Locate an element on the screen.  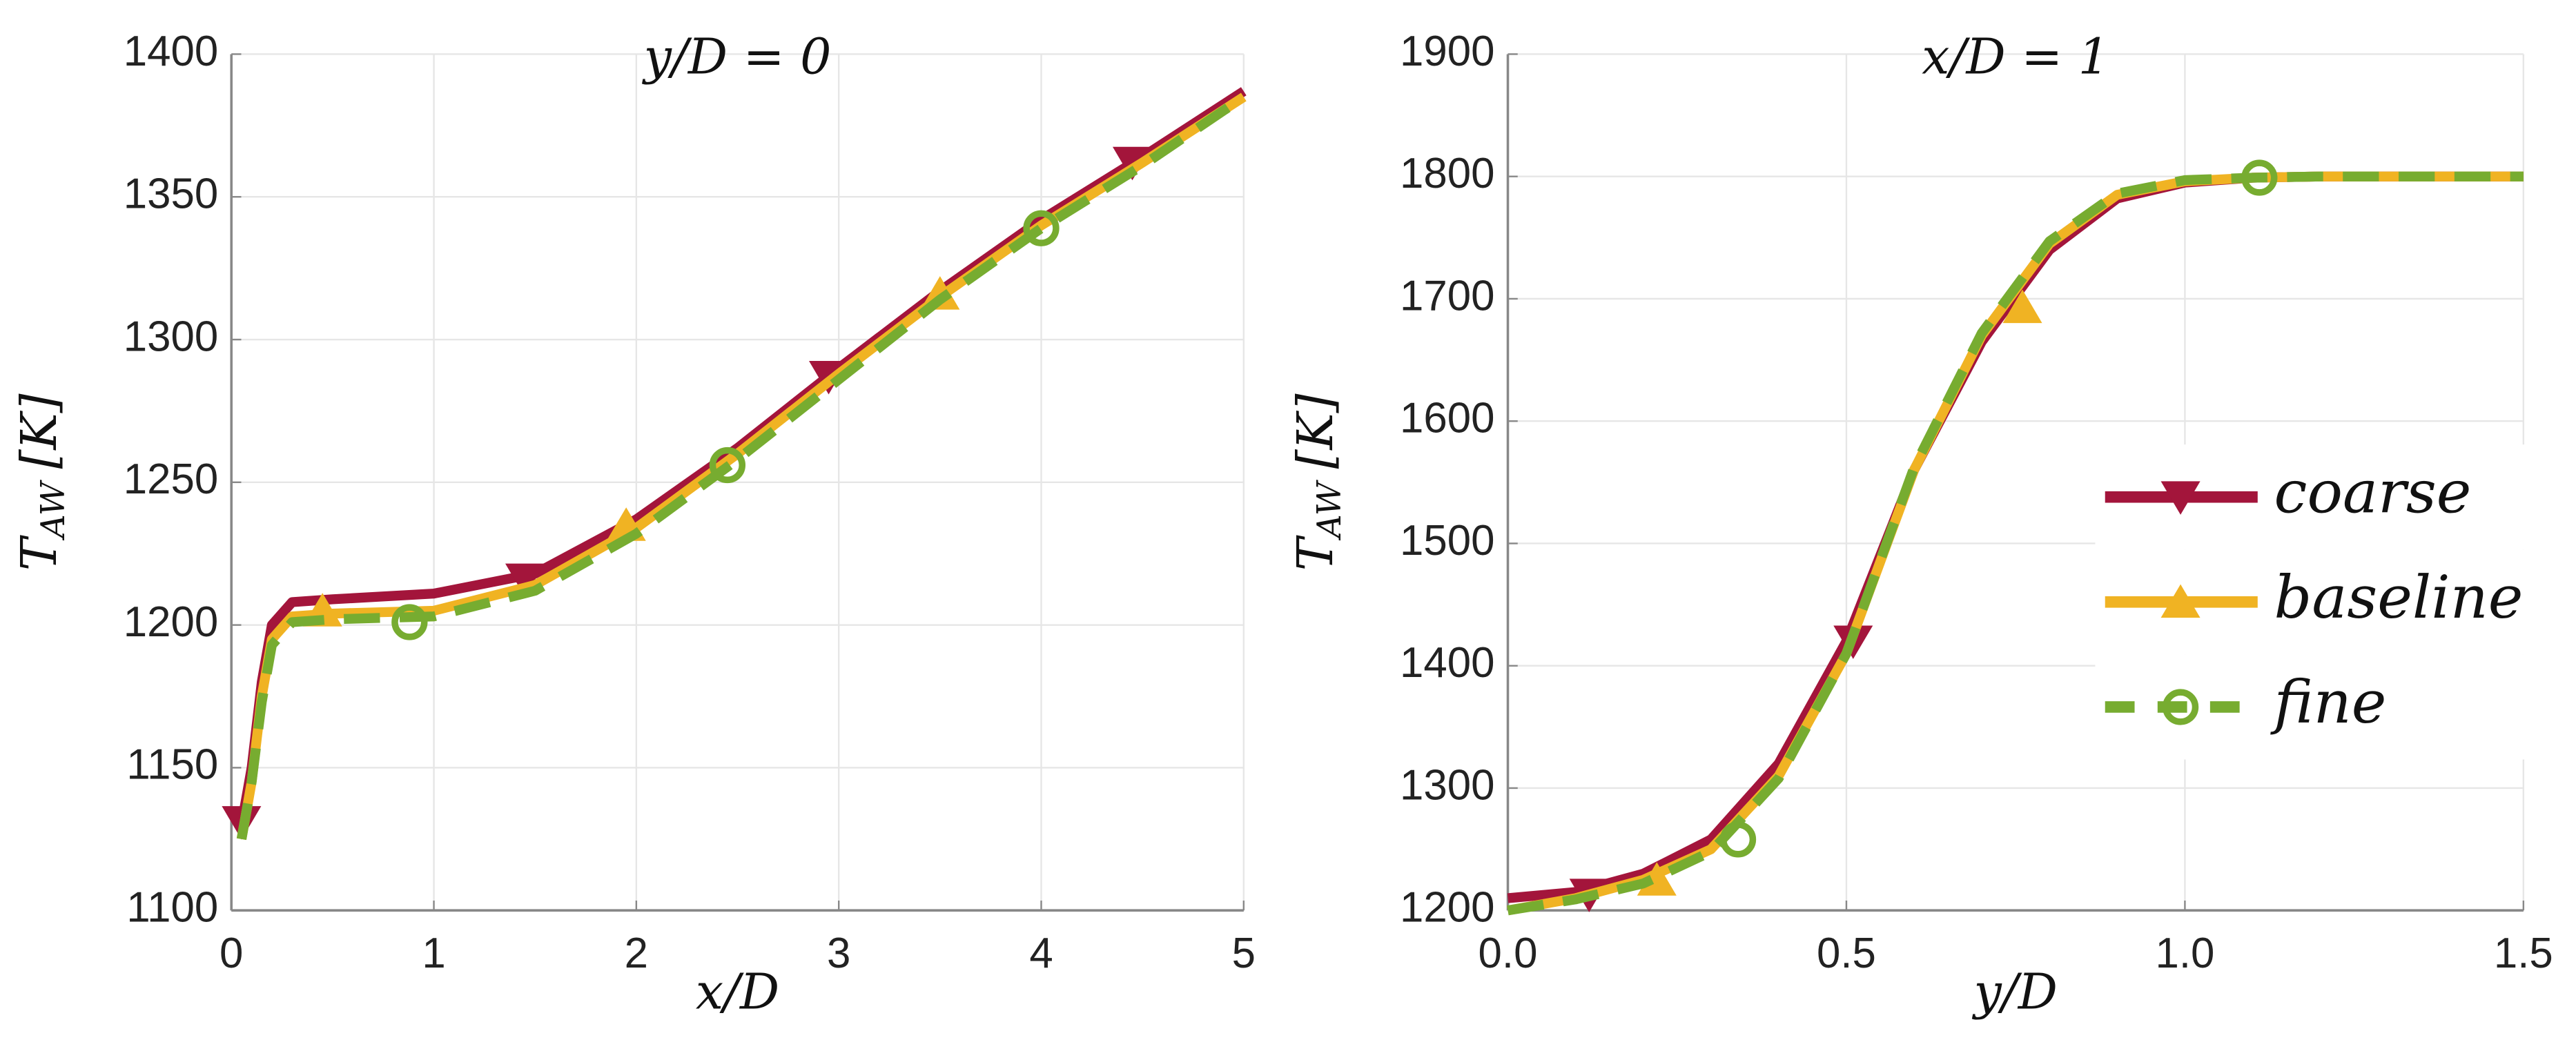
x-tick-label: 0.5 is located at coordinates (1846, 953).